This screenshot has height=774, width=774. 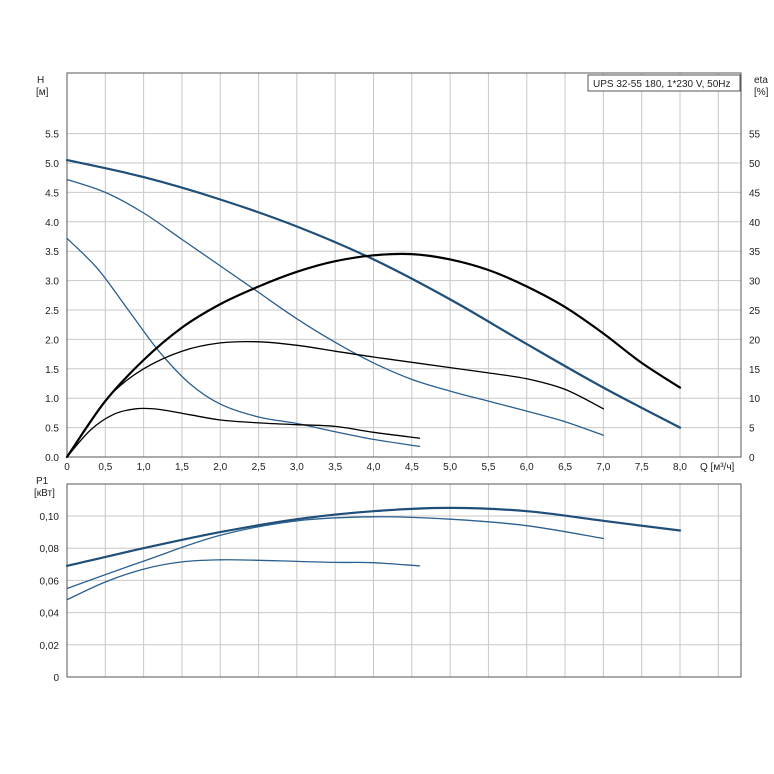 What do you see at coordinates (52, 399) in the screenshot?
I see `h-tick-label: 1.0` at bounding box center [52, 399].